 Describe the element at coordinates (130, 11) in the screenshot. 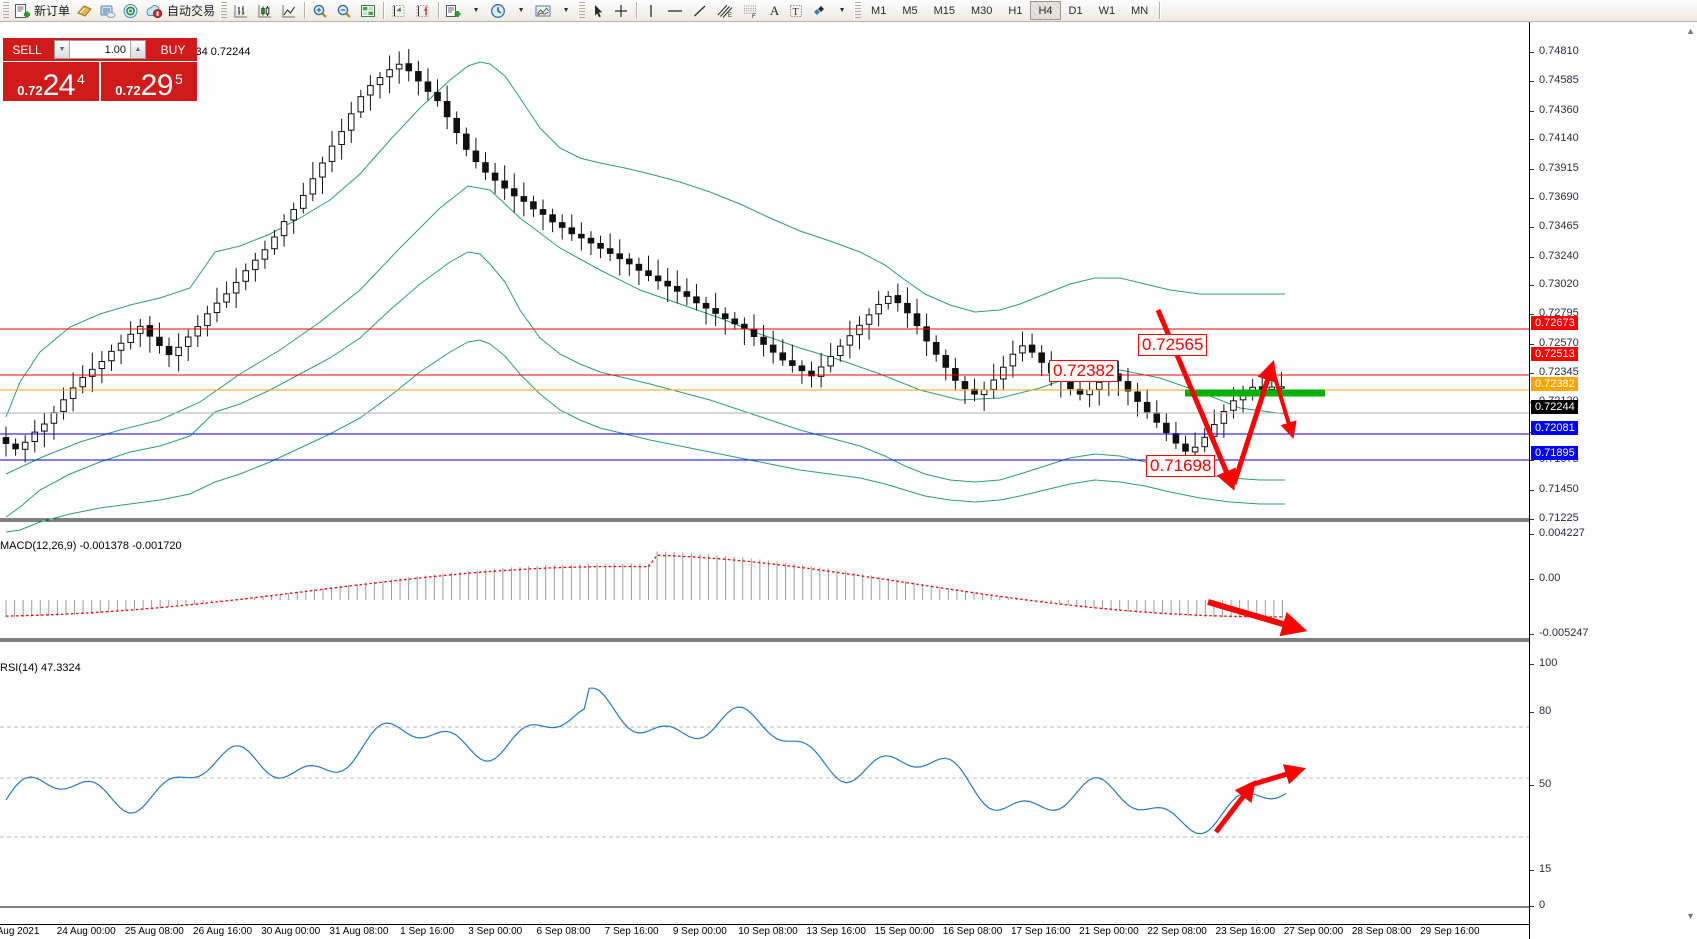

I see `signals-icon` at that location.